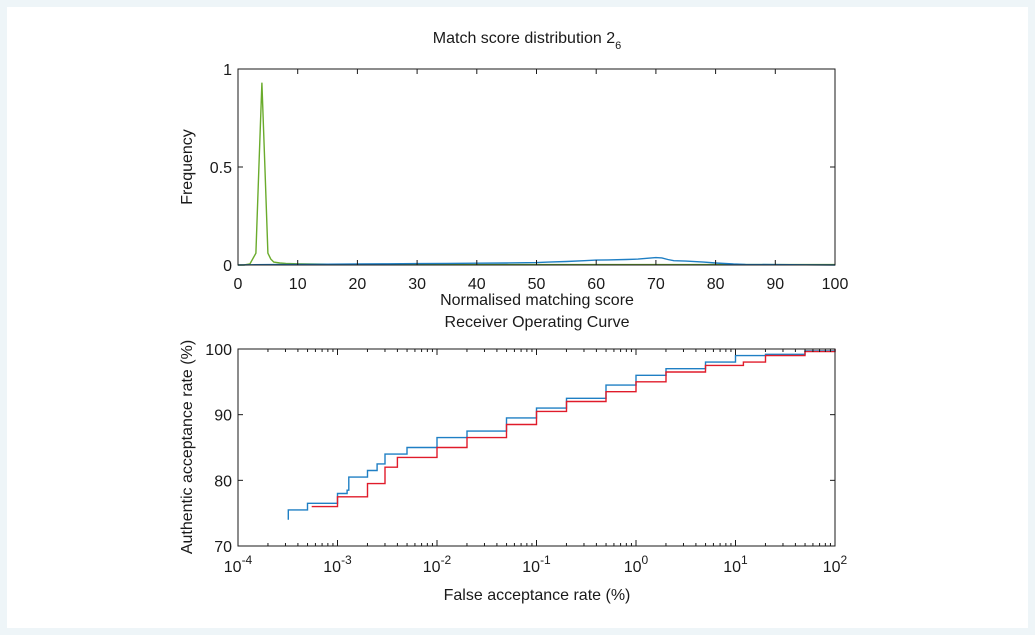  I want to click on x-axis-label: False acceptance rate (%), so click(537, 595).